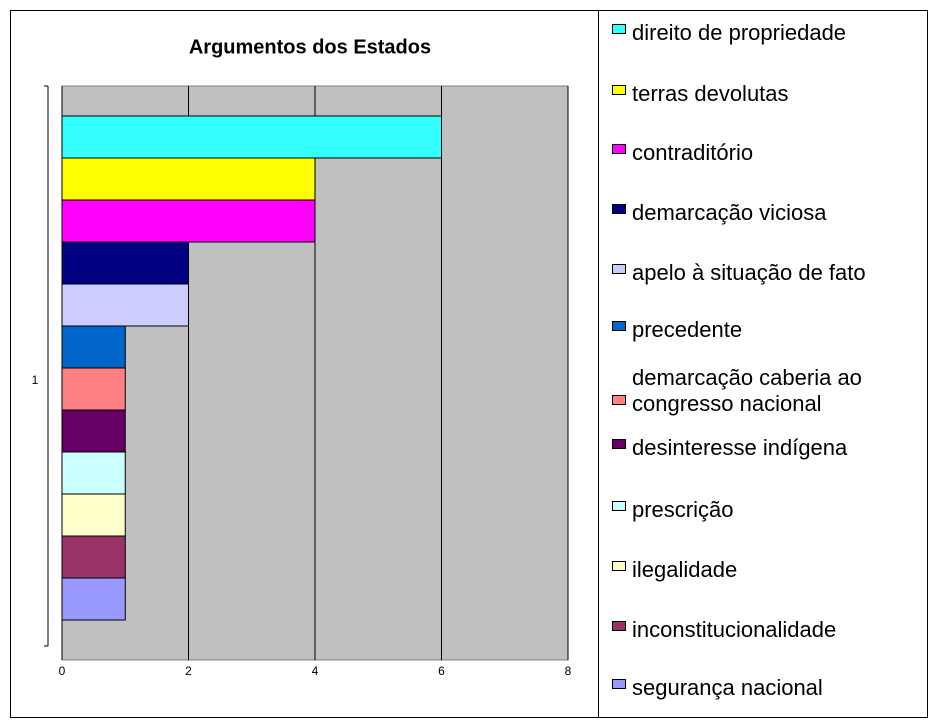  I want to click on legend-label: ilegalidade, so click(685, 569).